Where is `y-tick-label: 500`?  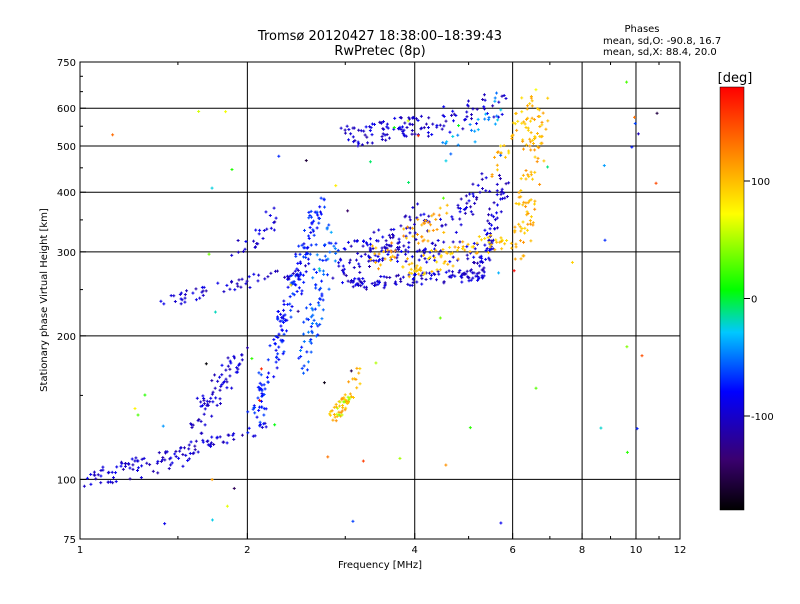
y-tick-label: 500 is located at coordinates (66, 147).